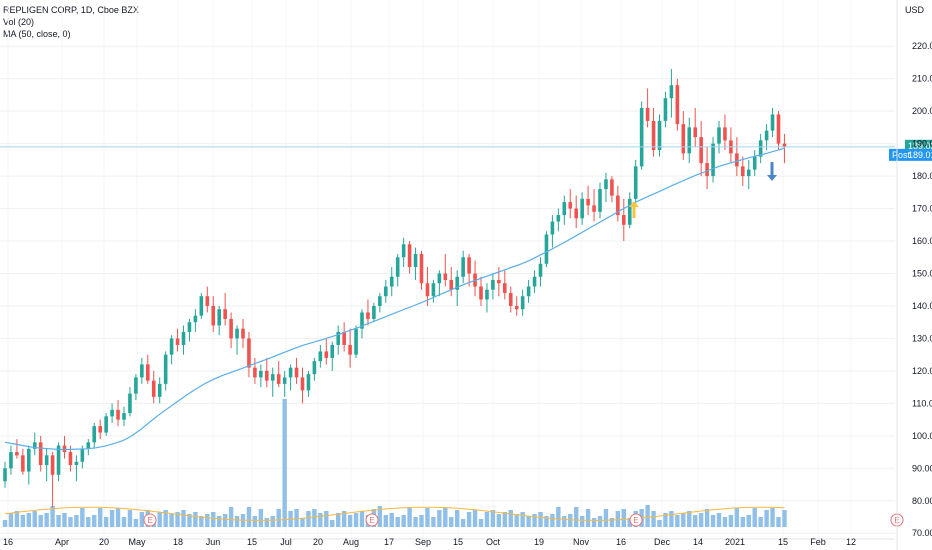 This screenshot has width=932, height=550. I want to click on x-tick-label: 2021, so click(735, 542).